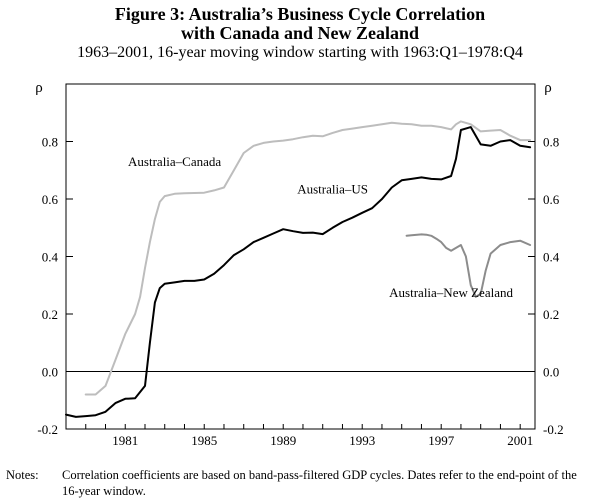 The image size is (600, 502). I want to click on x-tick-label: 1993, so click(362, 440).